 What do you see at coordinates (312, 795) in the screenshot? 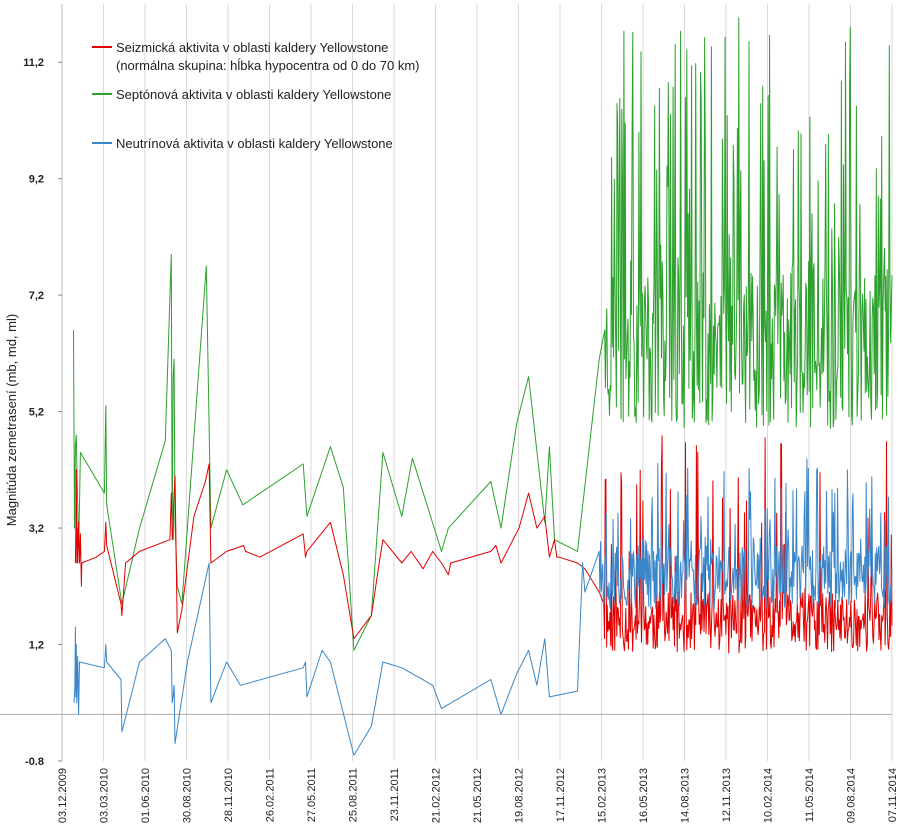
I see `x-tick-label: 27.05.2011` at bounding box center [312, 795].